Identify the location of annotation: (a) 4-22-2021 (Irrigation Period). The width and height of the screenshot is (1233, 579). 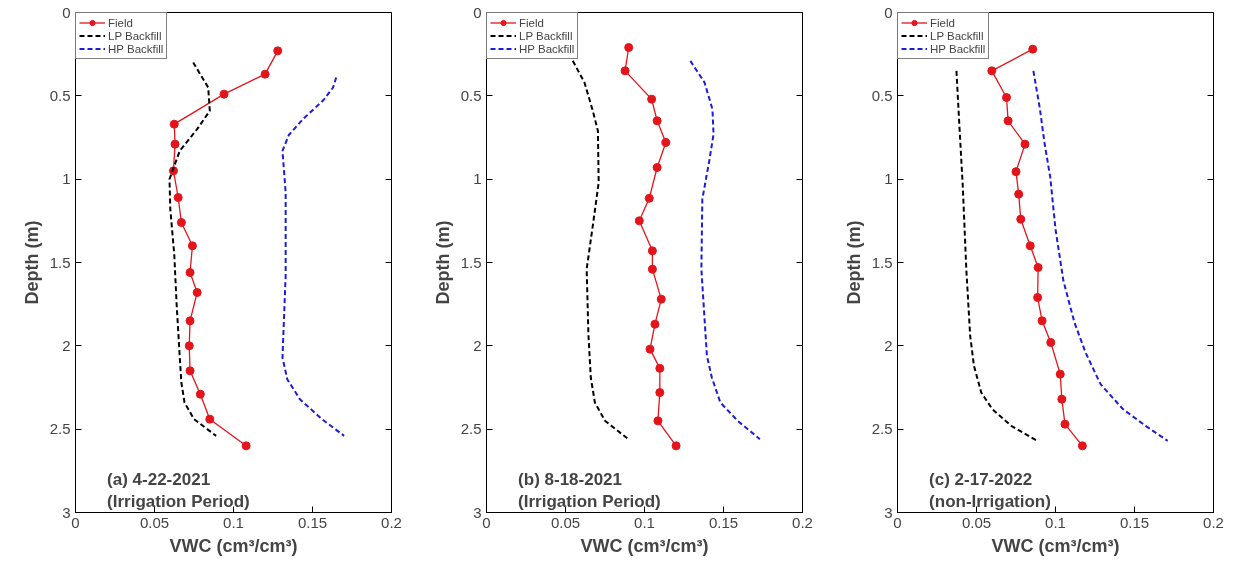
(178, 490).